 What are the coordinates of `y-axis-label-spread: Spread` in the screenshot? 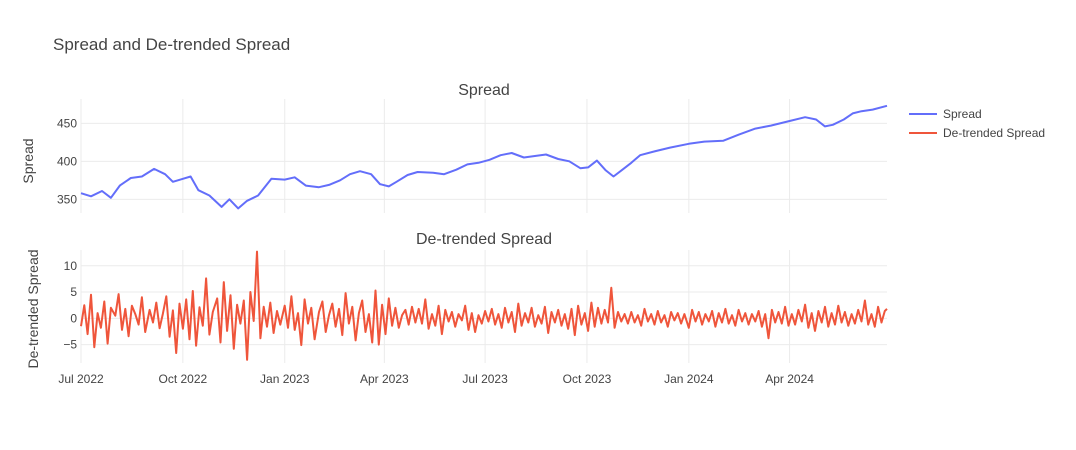 It's located at (28, 160).